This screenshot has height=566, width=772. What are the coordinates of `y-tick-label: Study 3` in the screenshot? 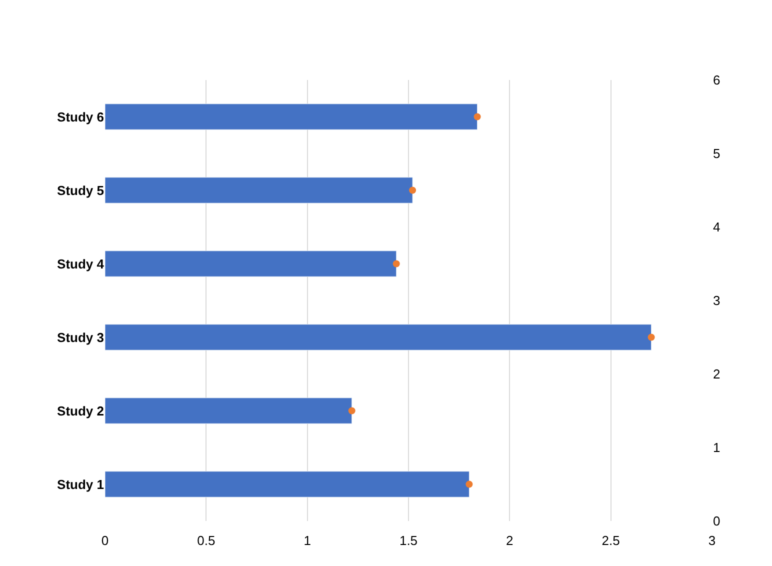 It's located at (80, 337).